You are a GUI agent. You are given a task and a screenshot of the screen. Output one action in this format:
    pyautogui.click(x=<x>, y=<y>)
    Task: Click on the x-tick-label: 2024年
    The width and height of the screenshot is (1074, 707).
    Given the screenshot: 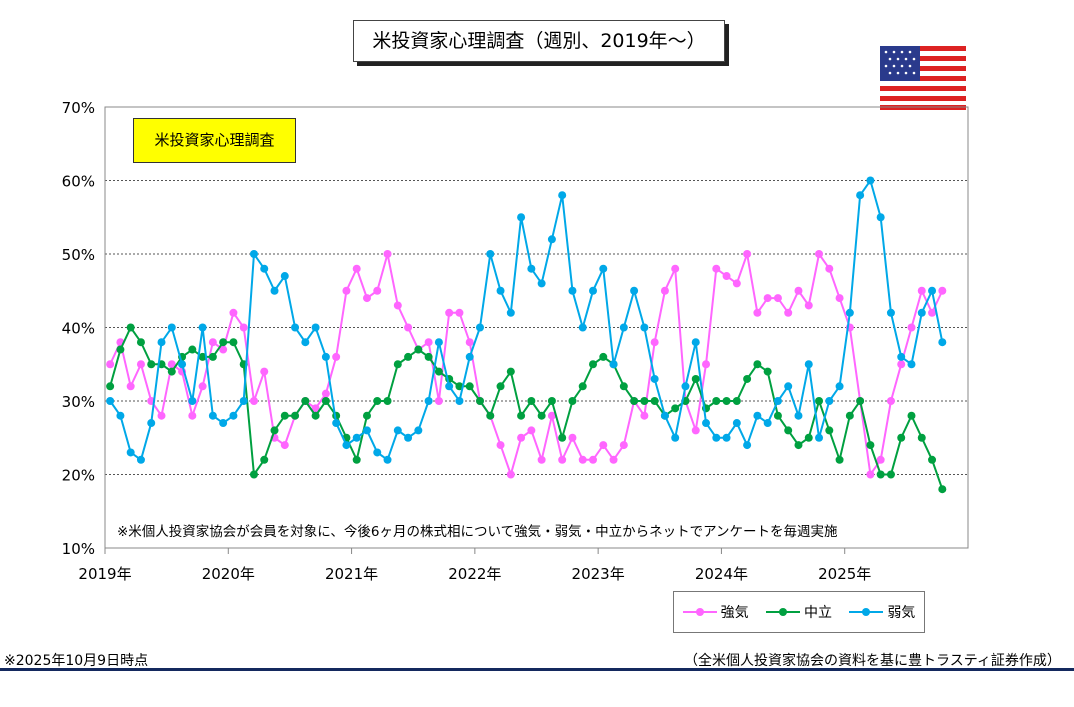 What is the action you would take?
    pyautogui.click(x=721, y=574)
    